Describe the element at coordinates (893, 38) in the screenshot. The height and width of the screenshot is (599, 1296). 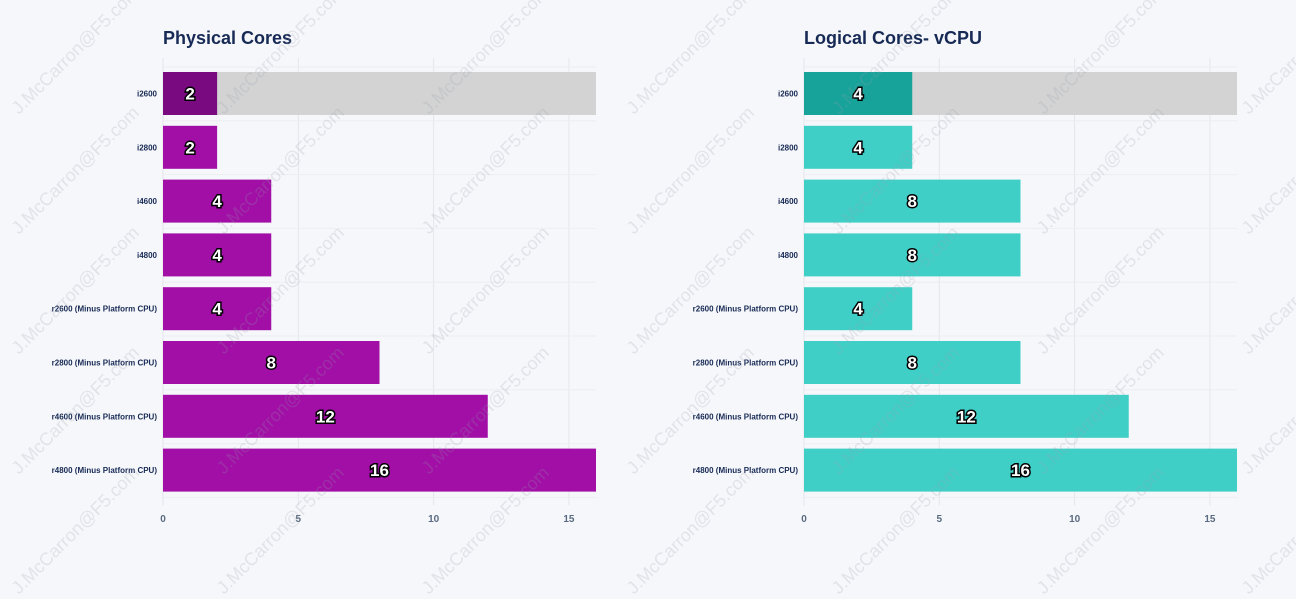
I see `chart-title: Logical Cores- vCPU` at that location.